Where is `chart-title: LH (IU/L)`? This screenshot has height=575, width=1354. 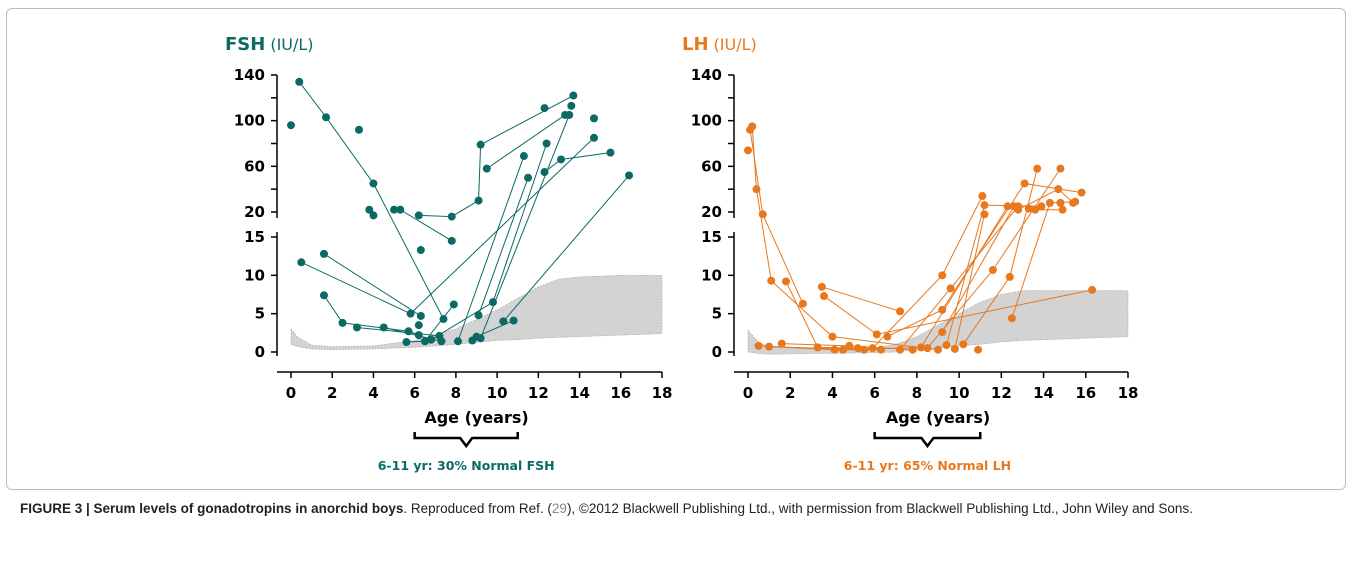
chart-title: LH (IU/L) is located at coordinates (719, 44).